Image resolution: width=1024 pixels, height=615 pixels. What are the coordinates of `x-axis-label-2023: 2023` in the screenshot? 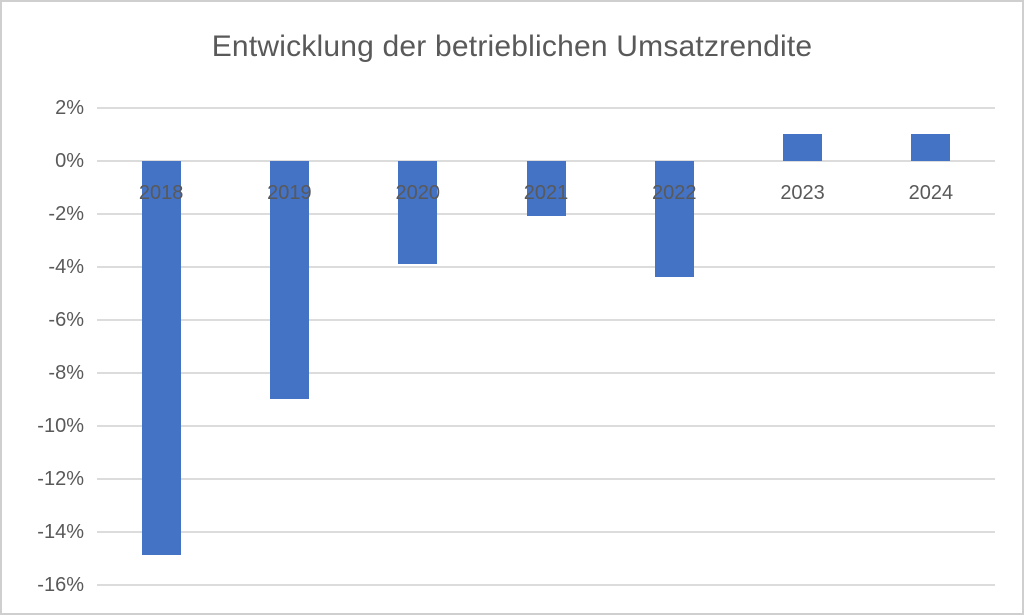 It's located at (802, 192).